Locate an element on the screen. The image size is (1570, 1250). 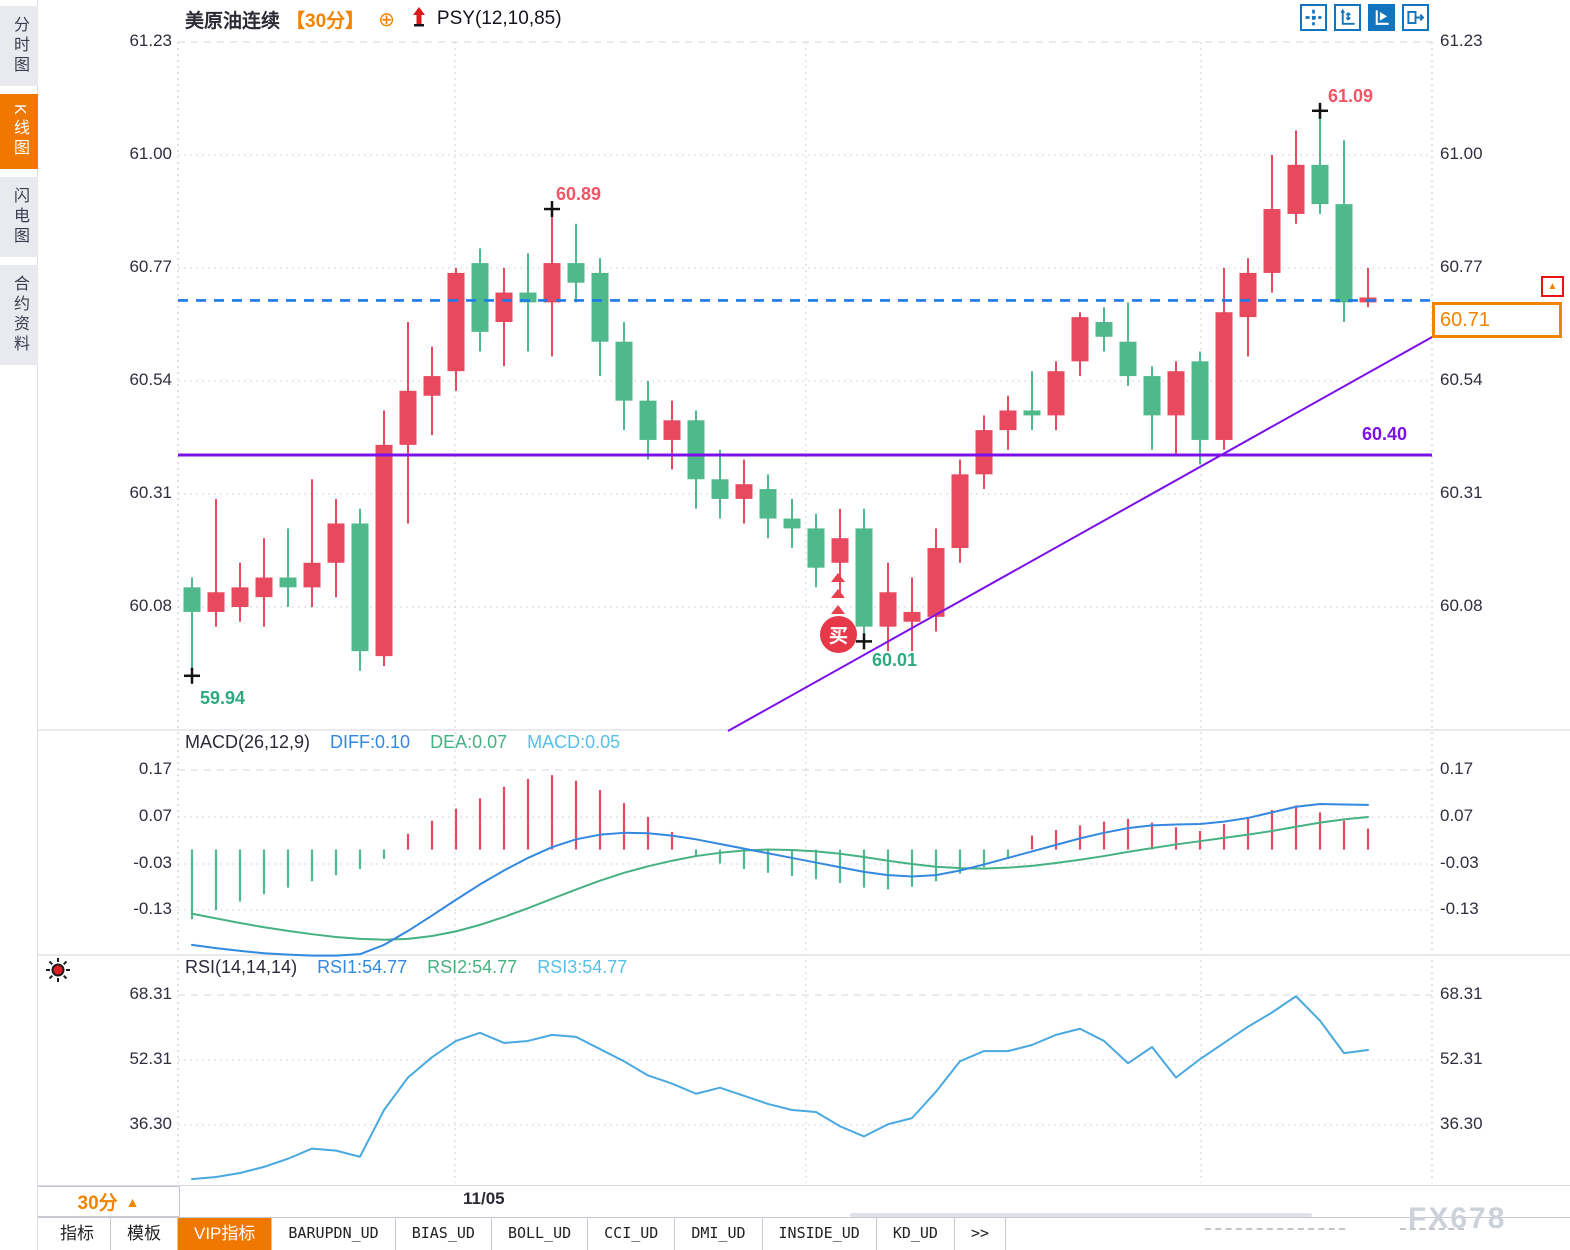
chart-type-sidebar: 分时图 K线图闪电图合约资料 is located at coordinates (19, 625).